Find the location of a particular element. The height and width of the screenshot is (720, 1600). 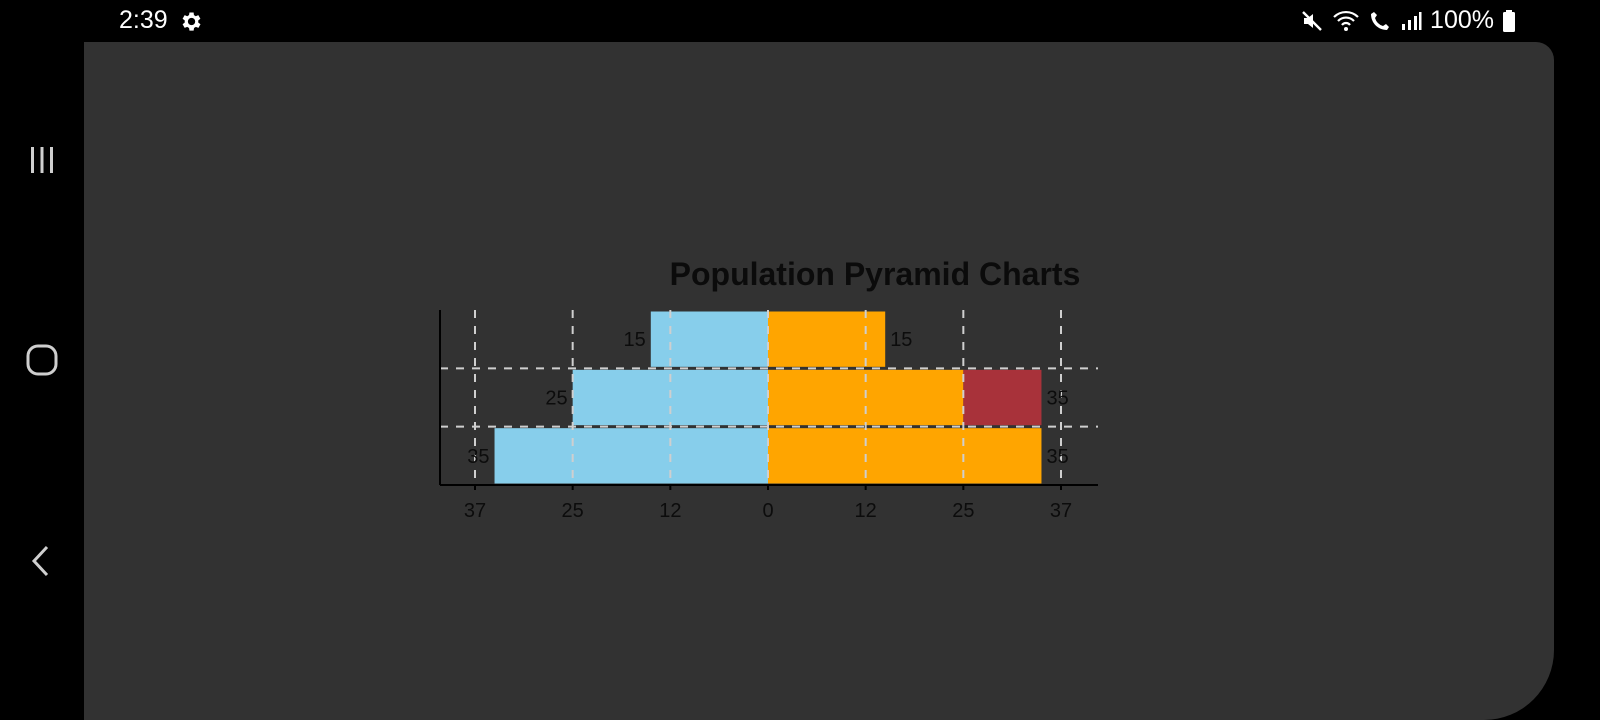

signal-icon is located at coordinates (1411, 21).